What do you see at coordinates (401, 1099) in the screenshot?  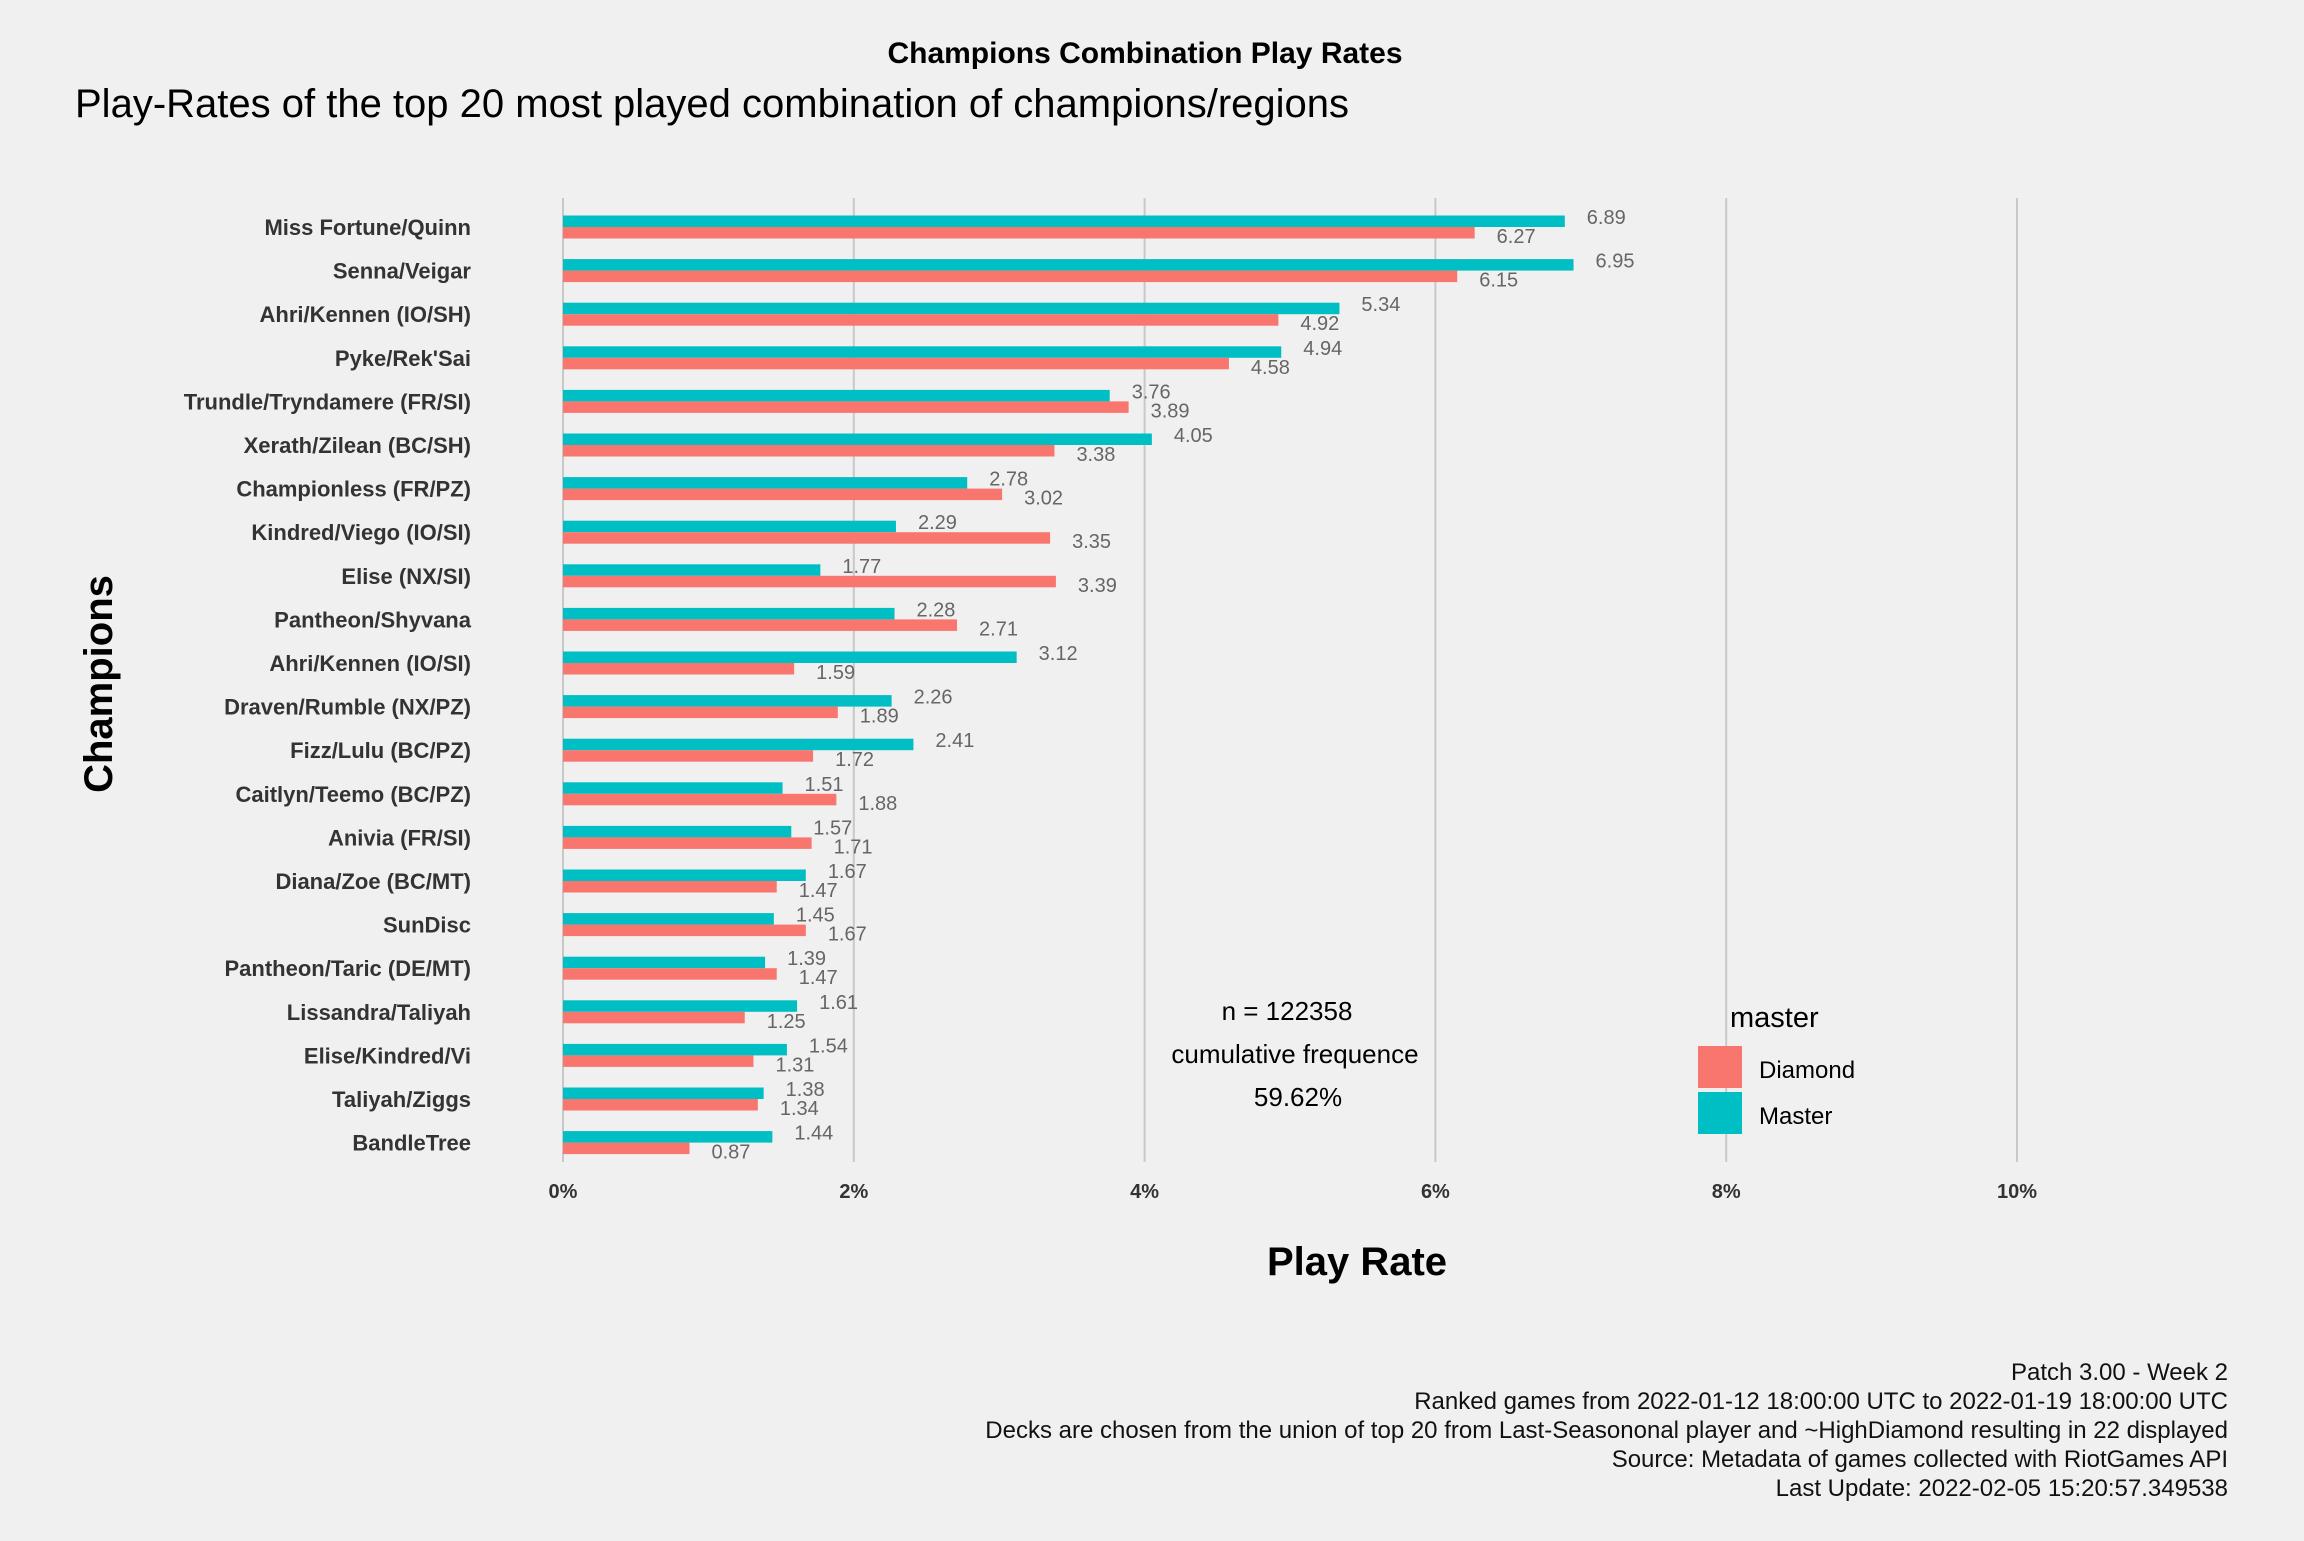 I see `y-tick-label: Taliyah/Ziggs` at bounding box center [401, 1099].